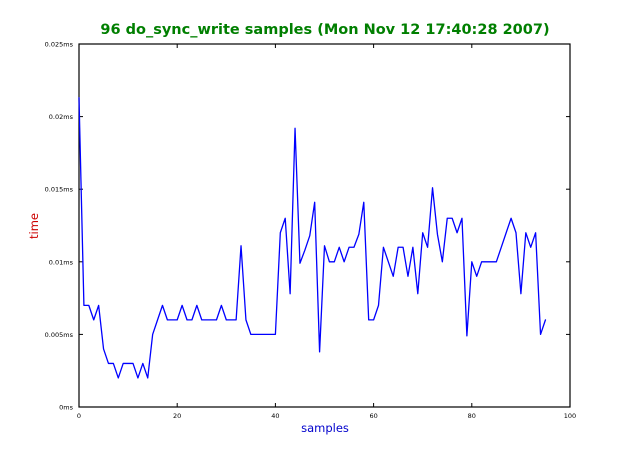  I want to click on x-tick-label: 20, so click(177, 416).